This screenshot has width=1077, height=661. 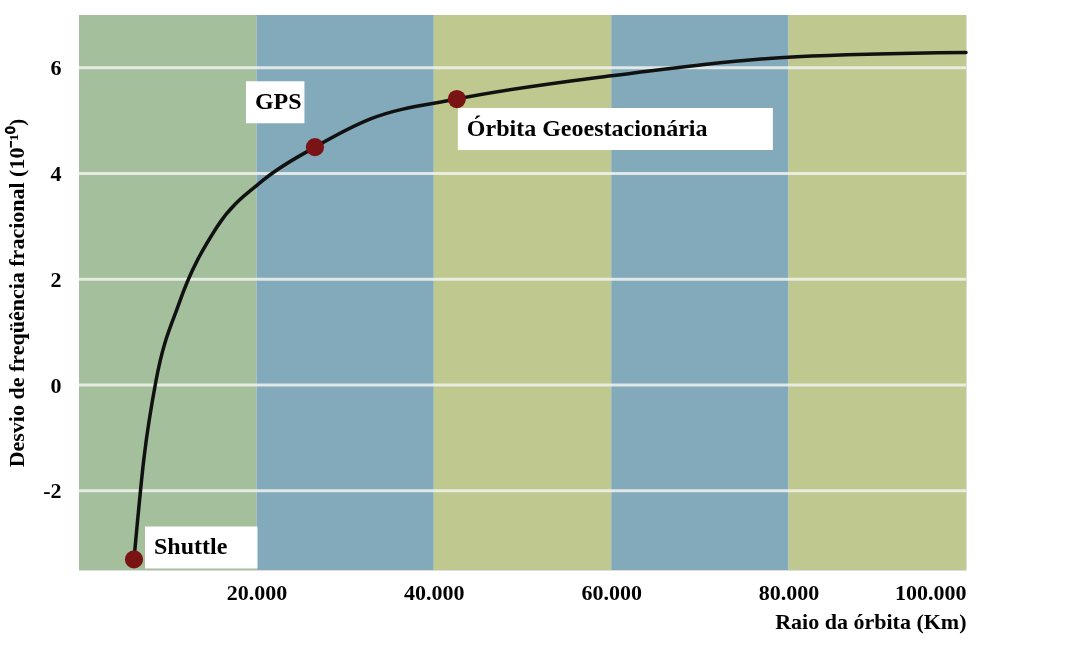 I want to click on x-axis-title: Raio da órbita (Km), so click(x=871, y=621).